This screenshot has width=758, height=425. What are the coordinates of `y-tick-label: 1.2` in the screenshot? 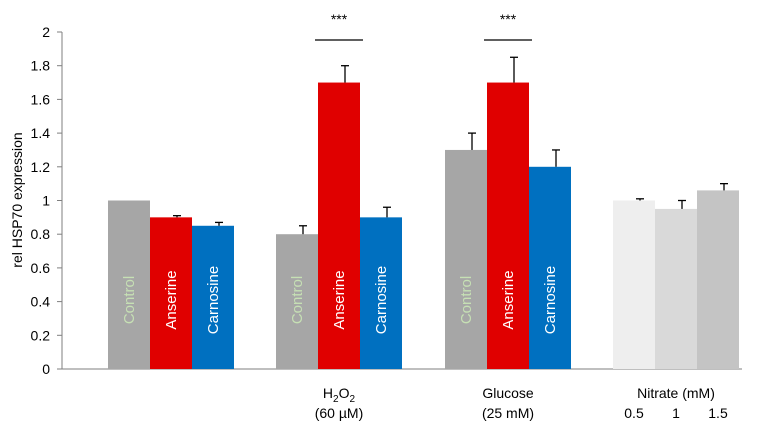 It's located at (41, 167).